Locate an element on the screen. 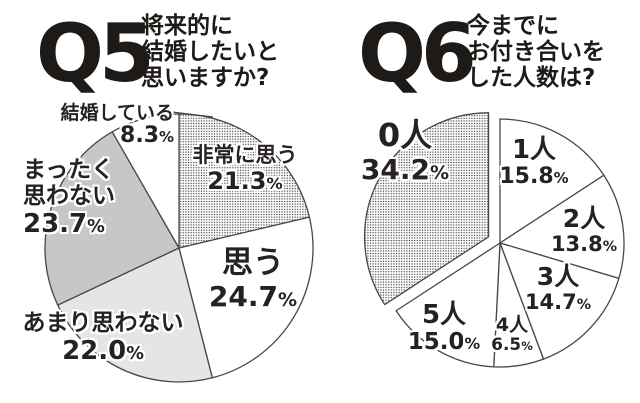  slice-name: 3人 is located at coordinates (558, 276).